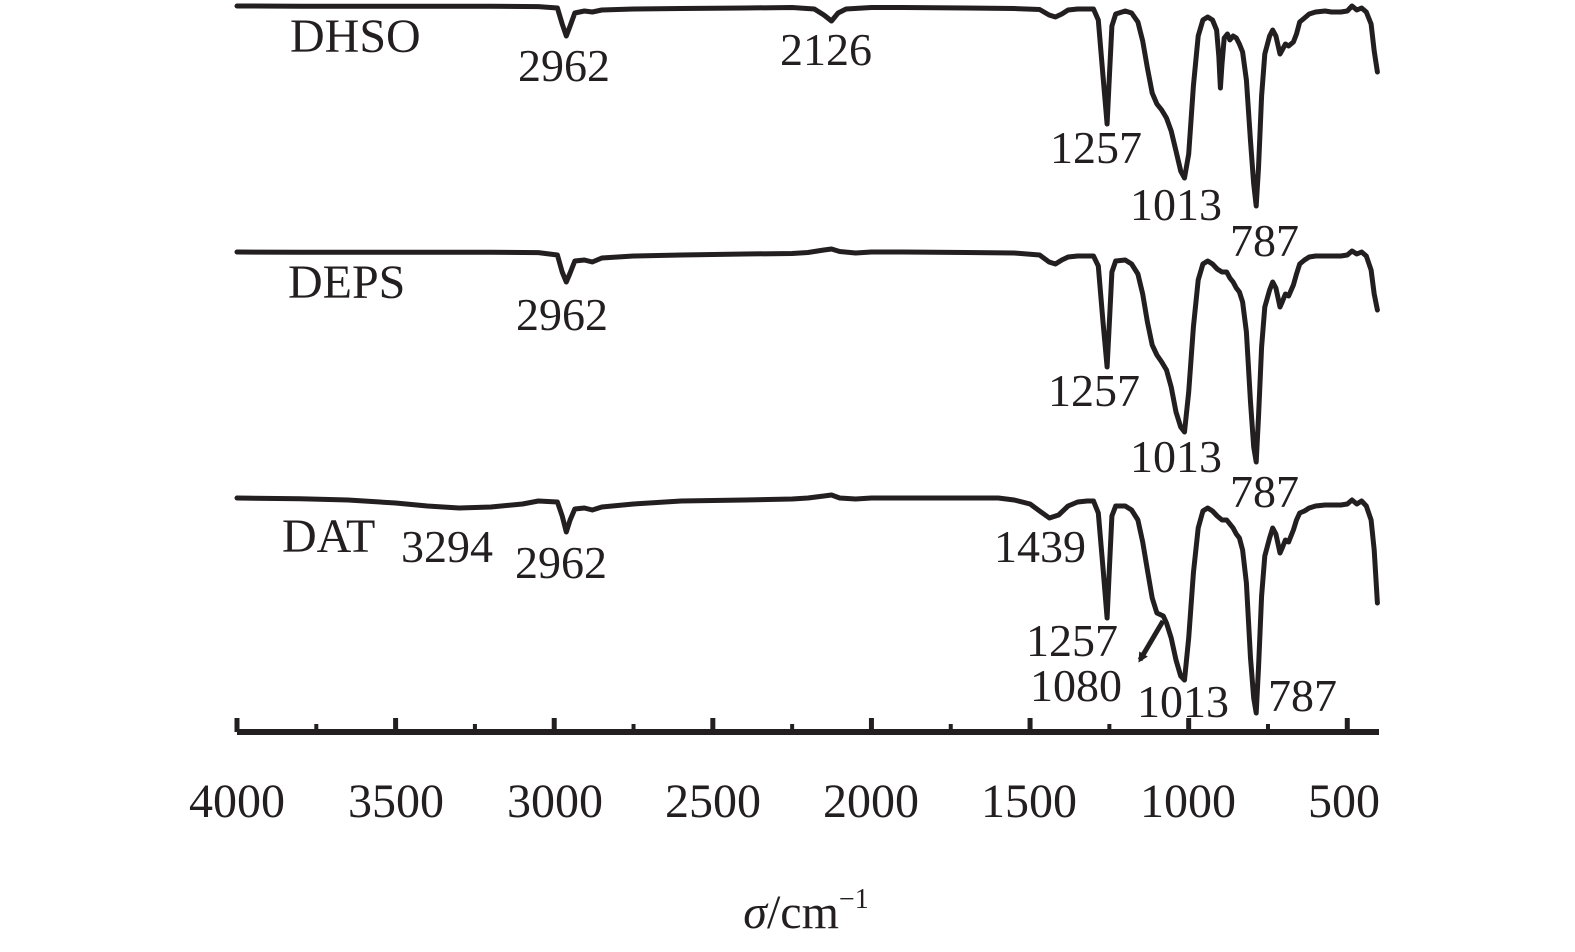  I want to click on x-tick-label-3500: 3500, so click(396, 801).